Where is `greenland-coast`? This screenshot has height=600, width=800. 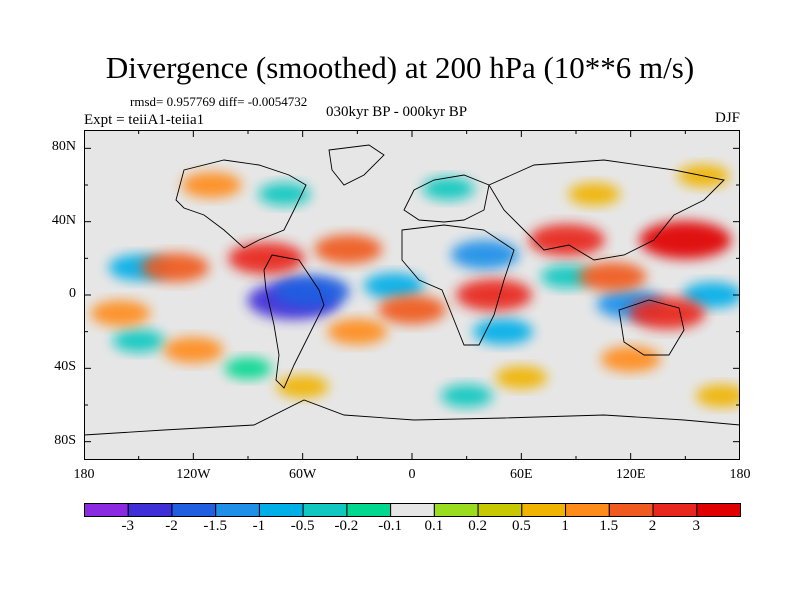 greenland-coast is located at coordinates (356, 165).